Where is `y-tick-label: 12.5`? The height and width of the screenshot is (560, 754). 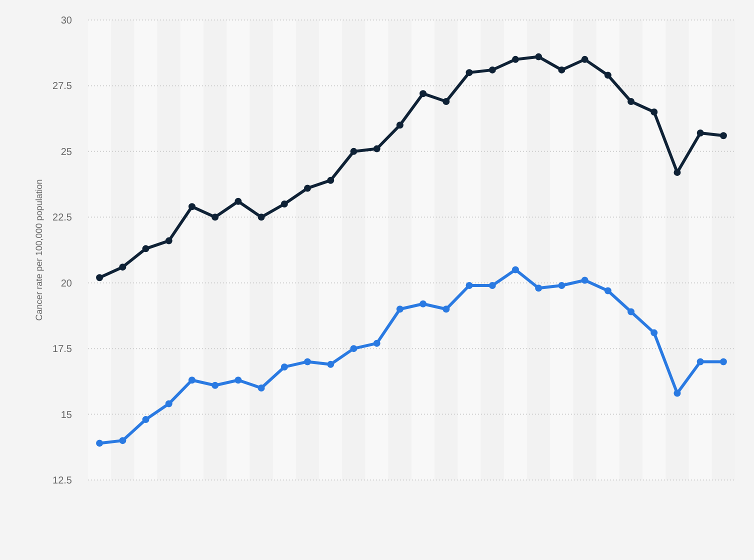 y-tick-label: 12.5 is located at coordinates (62, 481).